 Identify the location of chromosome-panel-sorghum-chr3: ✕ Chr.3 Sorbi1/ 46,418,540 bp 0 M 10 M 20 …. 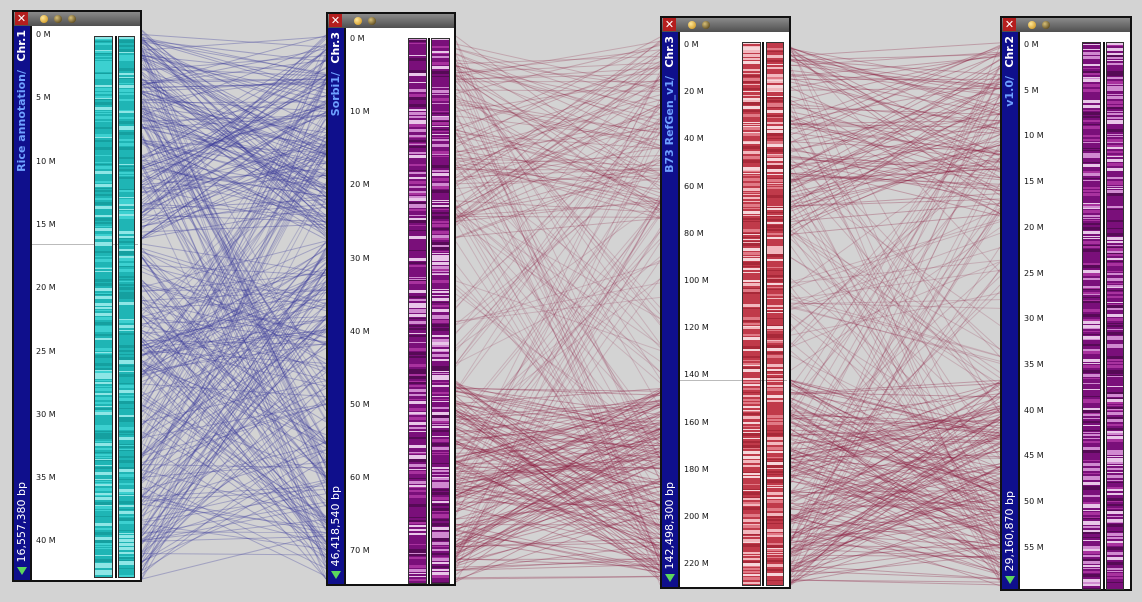
(391, 299).